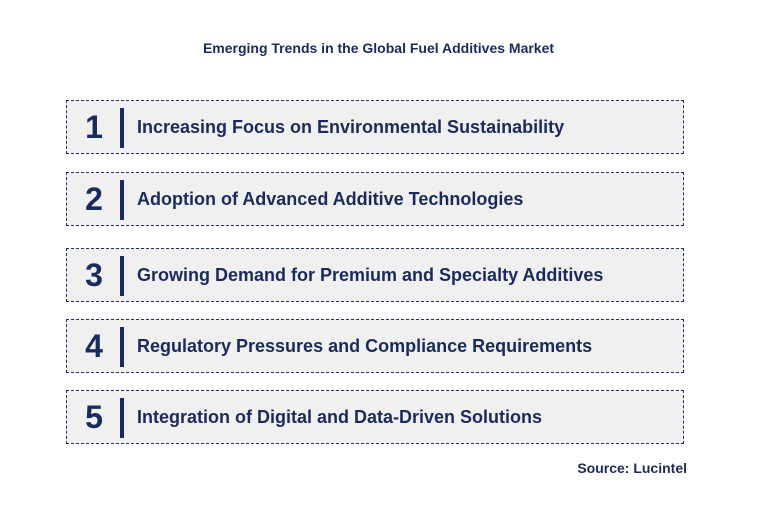 The height and width of the screenshot is (520, 757). What do you see at coordinates (94, 274) in the screenshot?
I see `trend-number: 3` at bounding box center [94, 274].